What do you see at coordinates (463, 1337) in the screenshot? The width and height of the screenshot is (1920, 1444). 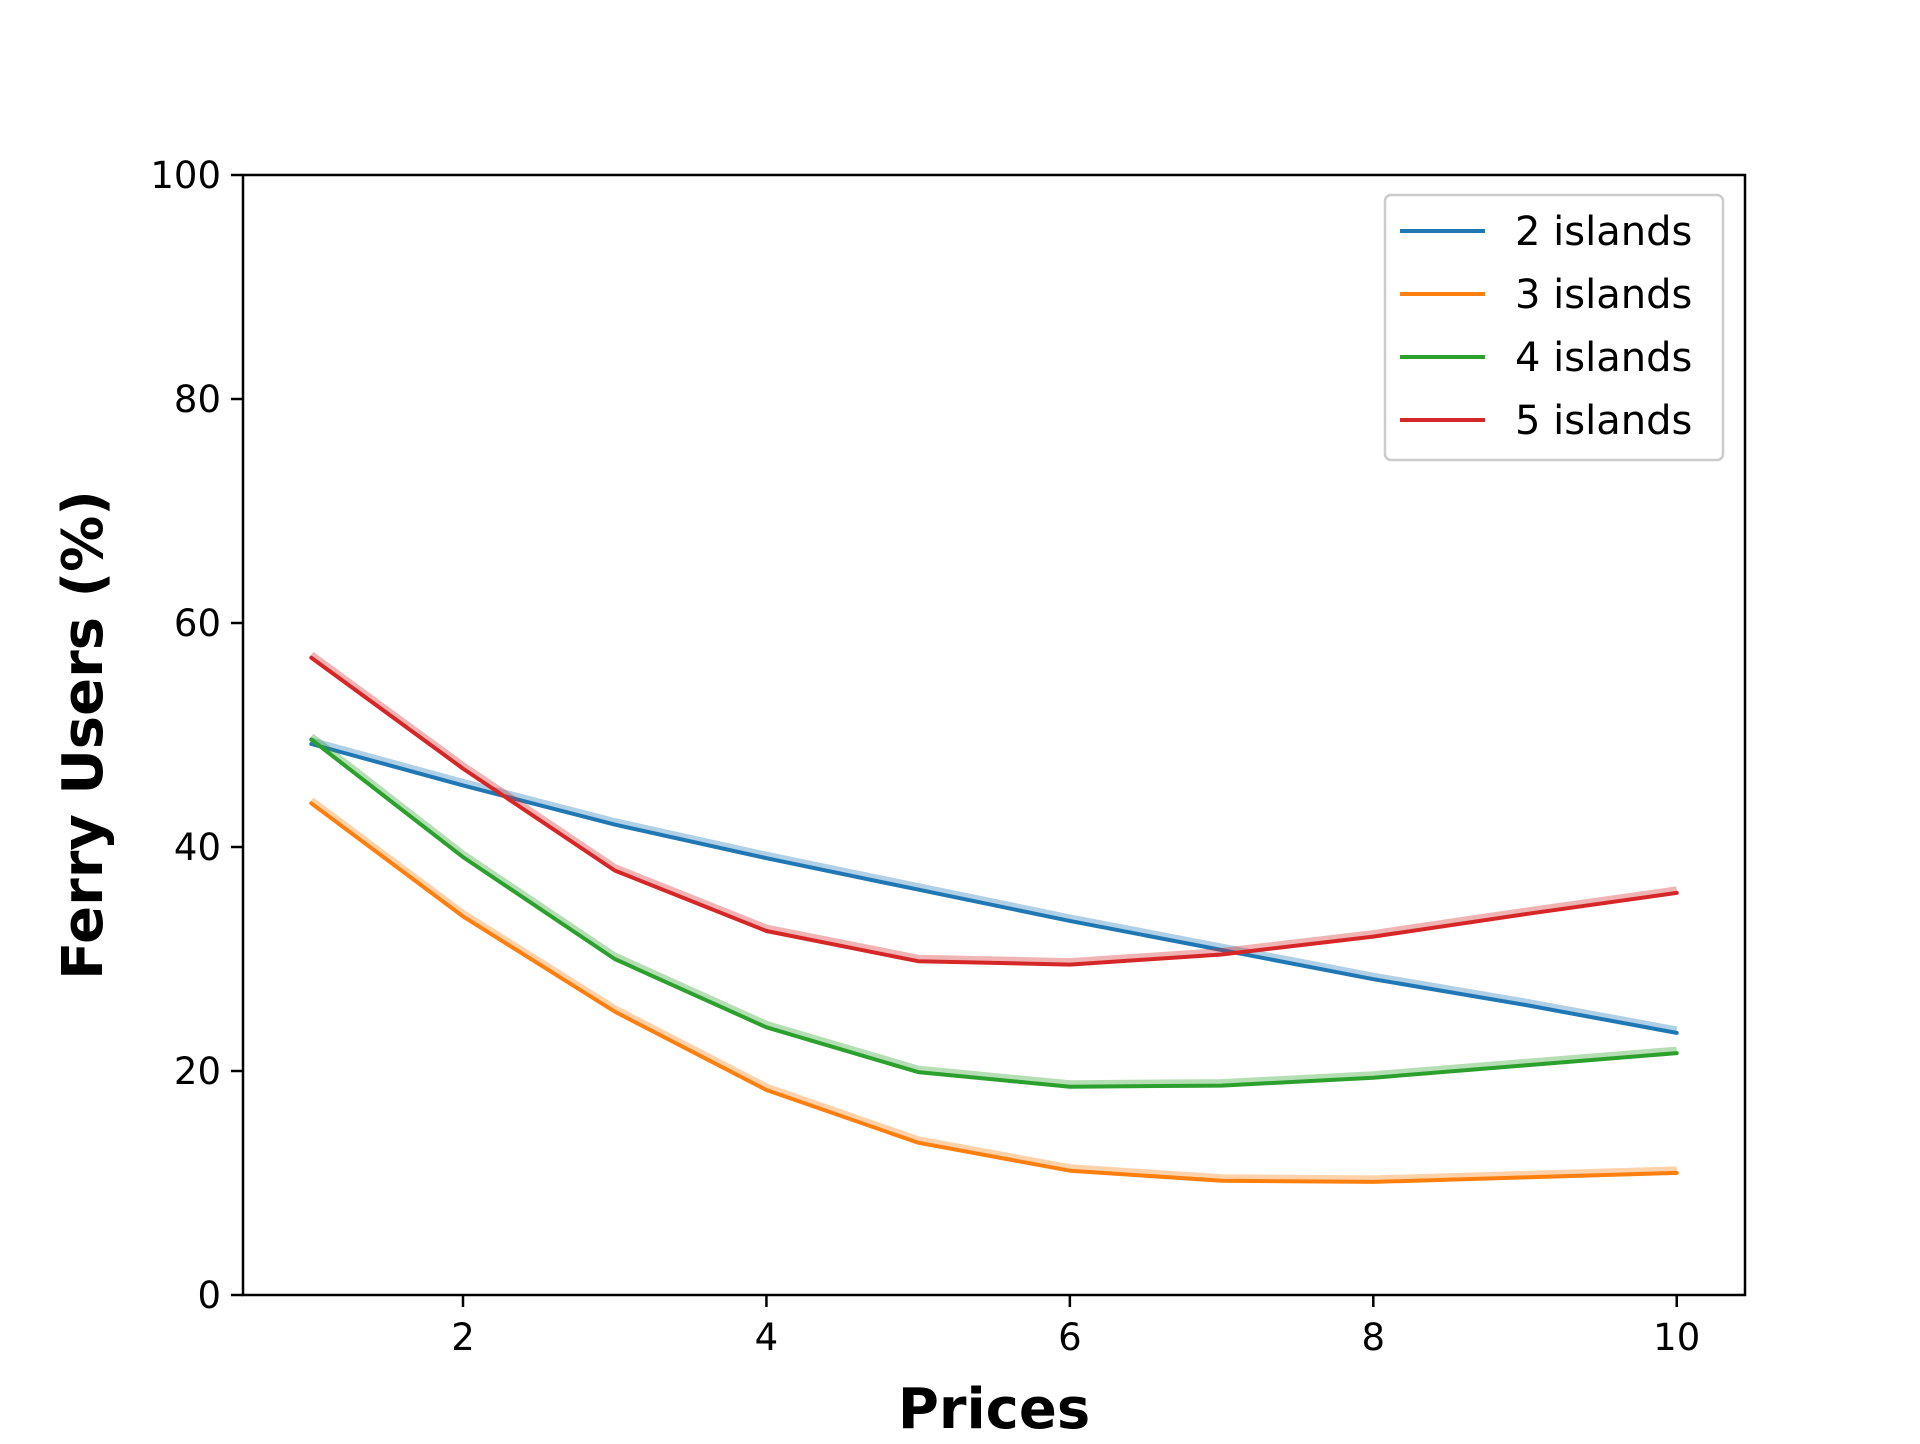 I see `x-tick-label: 2` at bounding box center [463, 1337].